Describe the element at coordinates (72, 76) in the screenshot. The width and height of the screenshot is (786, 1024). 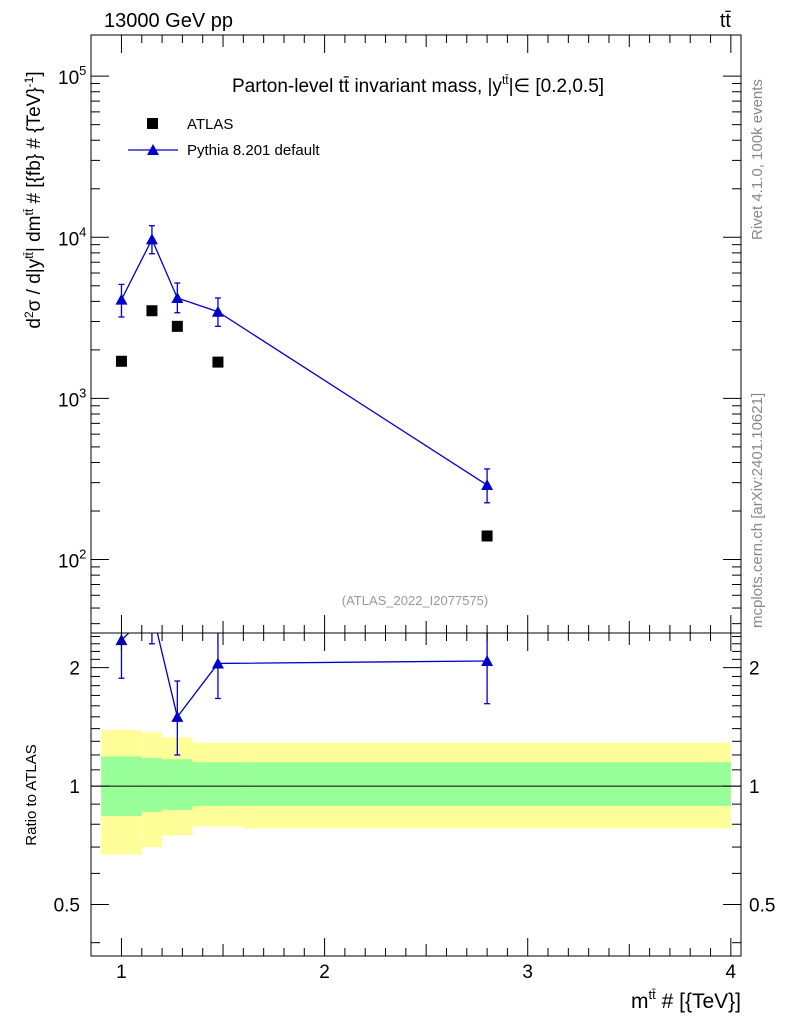
I see `main-y-tick-label: 10⁵` at that location.